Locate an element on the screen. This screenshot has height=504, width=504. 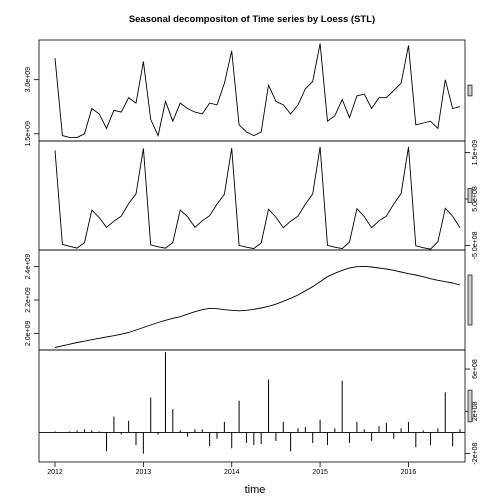
x-tick-label: 2016 is located at coordinates (409, 472).